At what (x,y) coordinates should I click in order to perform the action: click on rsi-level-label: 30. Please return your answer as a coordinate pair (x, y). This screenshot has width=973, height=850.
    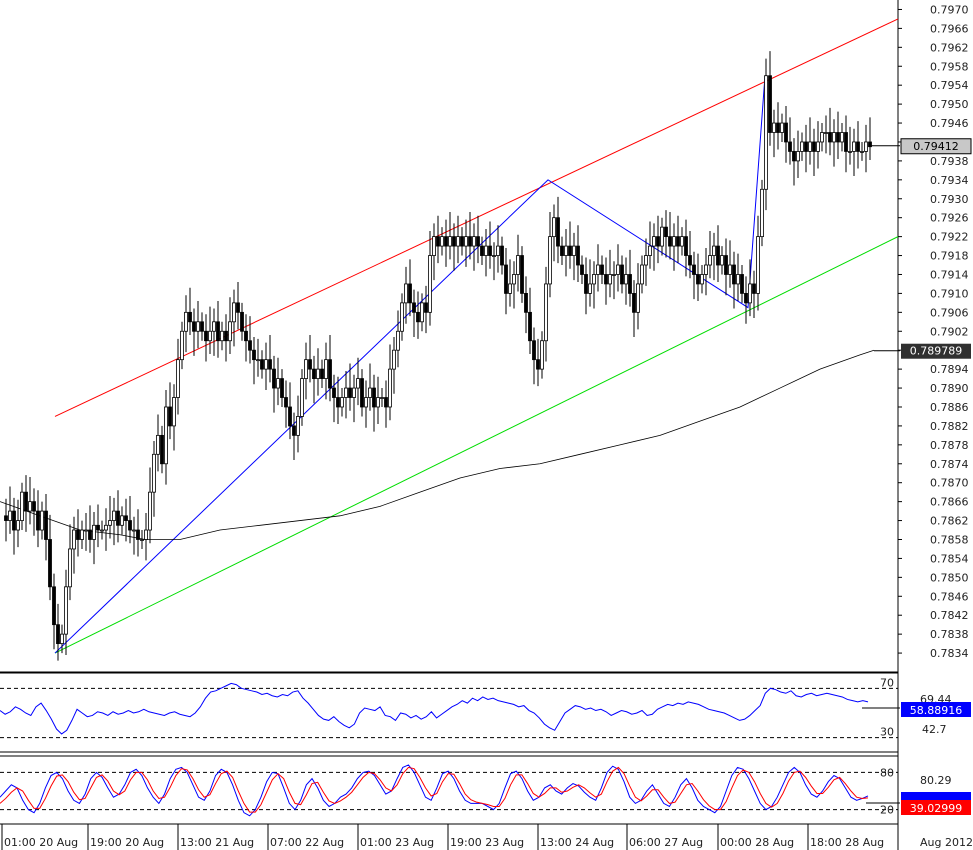
    Looking at the image, I should click on (887, 732).